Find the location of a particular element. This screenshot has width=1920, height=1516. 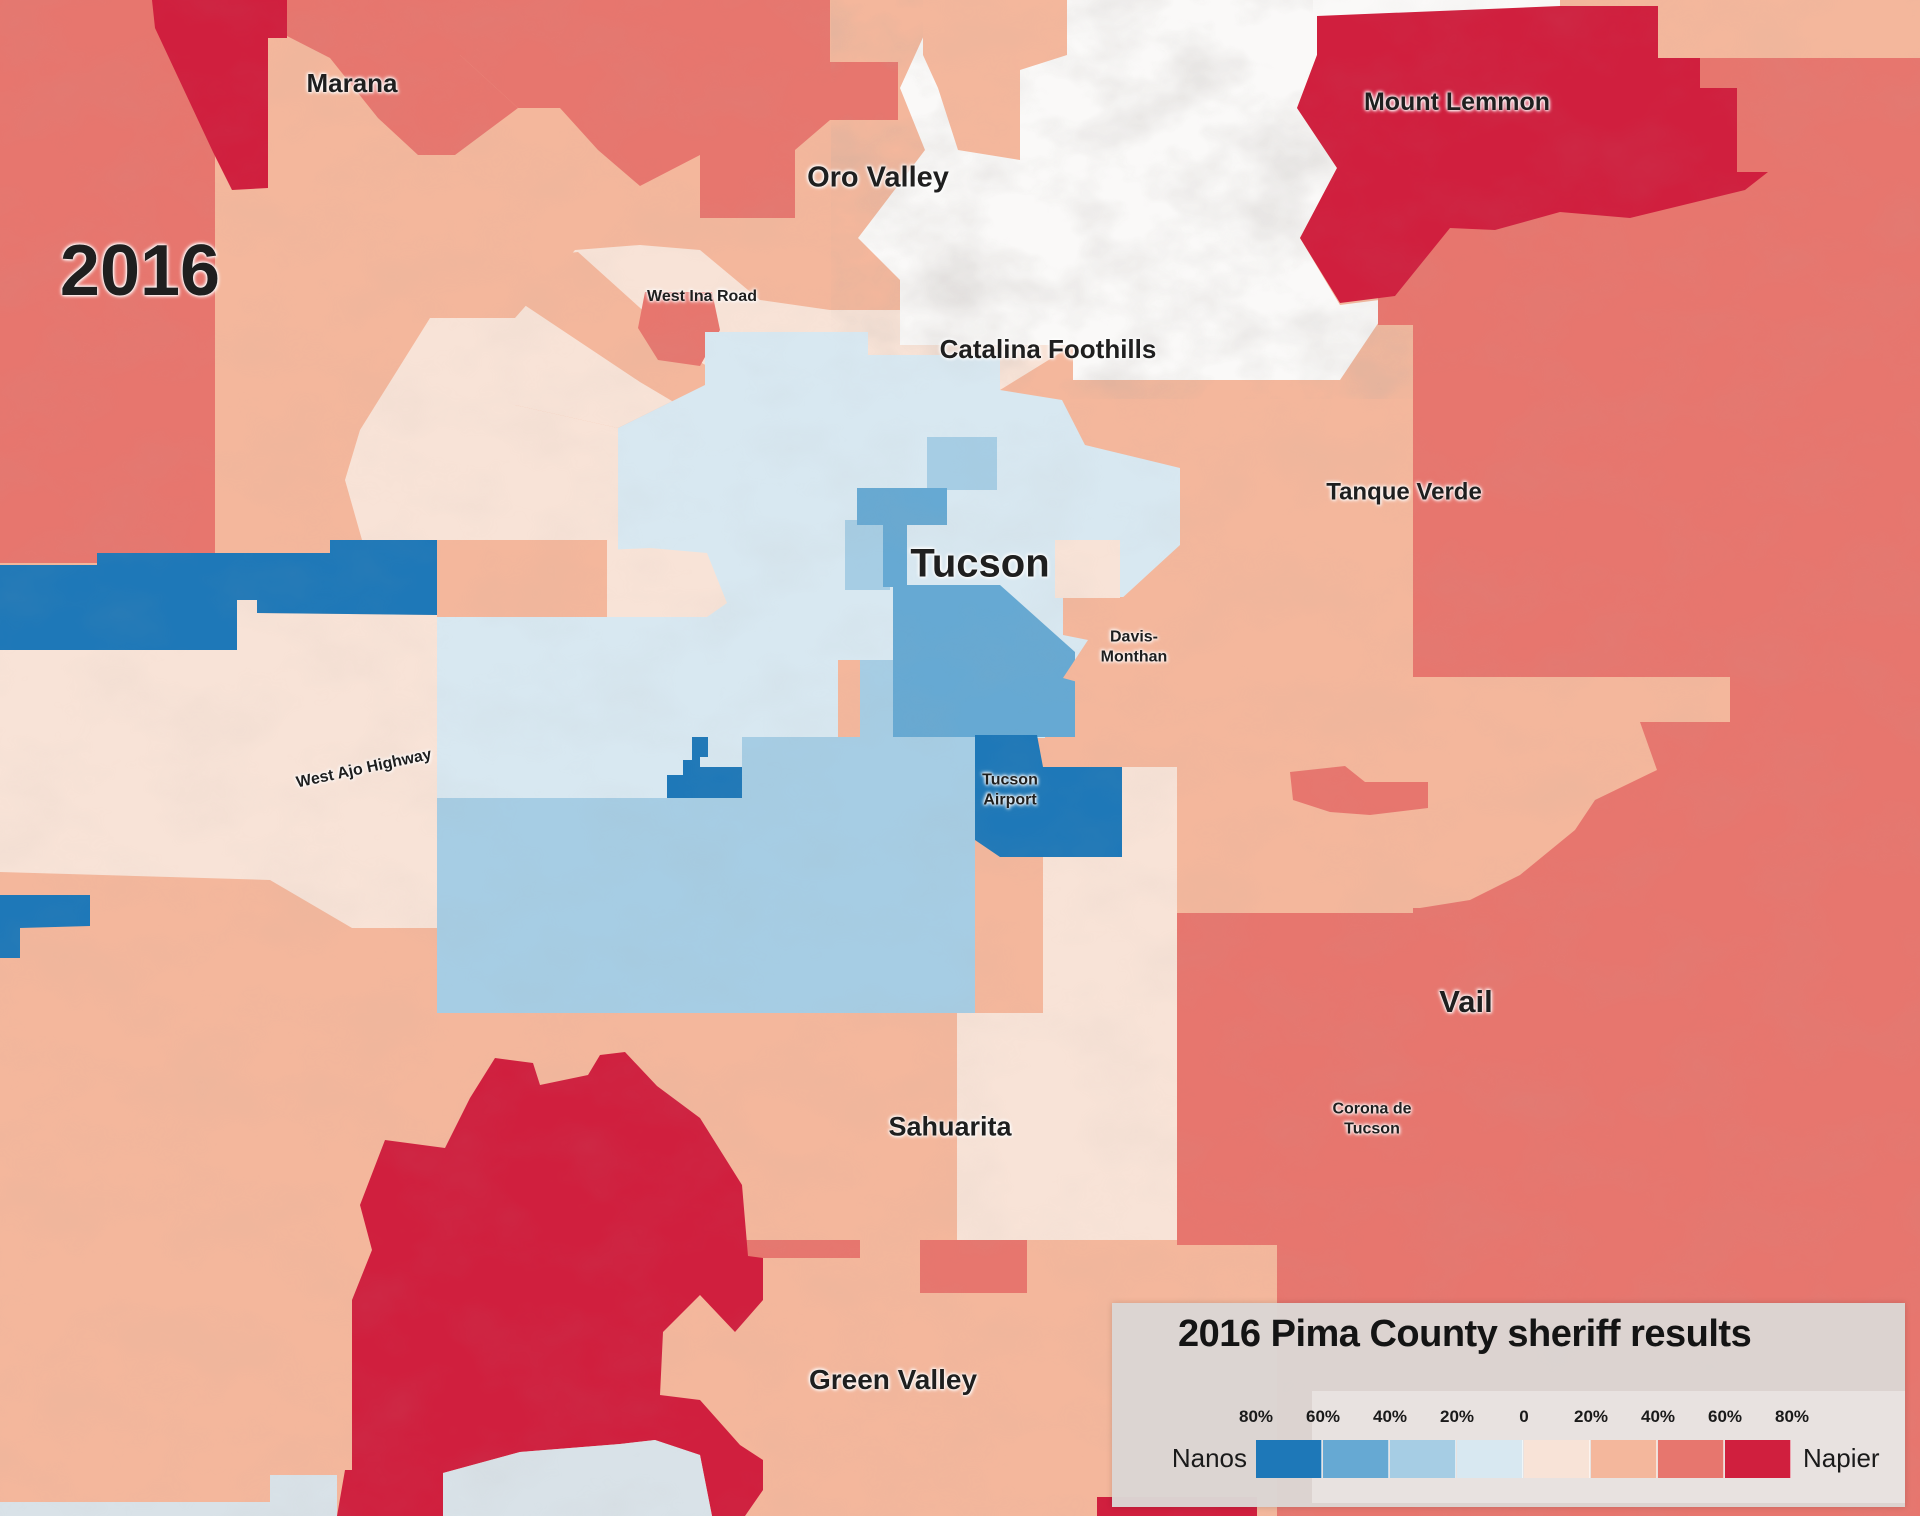

legend-swatch-nanos-60-80%+ is located at coordinates (1289, 1459).